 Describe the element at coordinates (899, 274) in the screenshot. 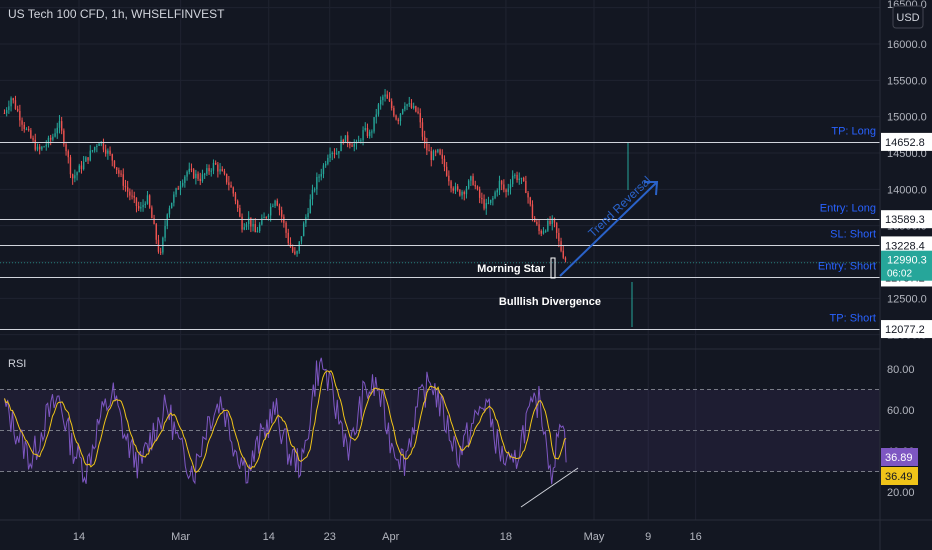

I see `current-price-countdown: 06:02` at that location.